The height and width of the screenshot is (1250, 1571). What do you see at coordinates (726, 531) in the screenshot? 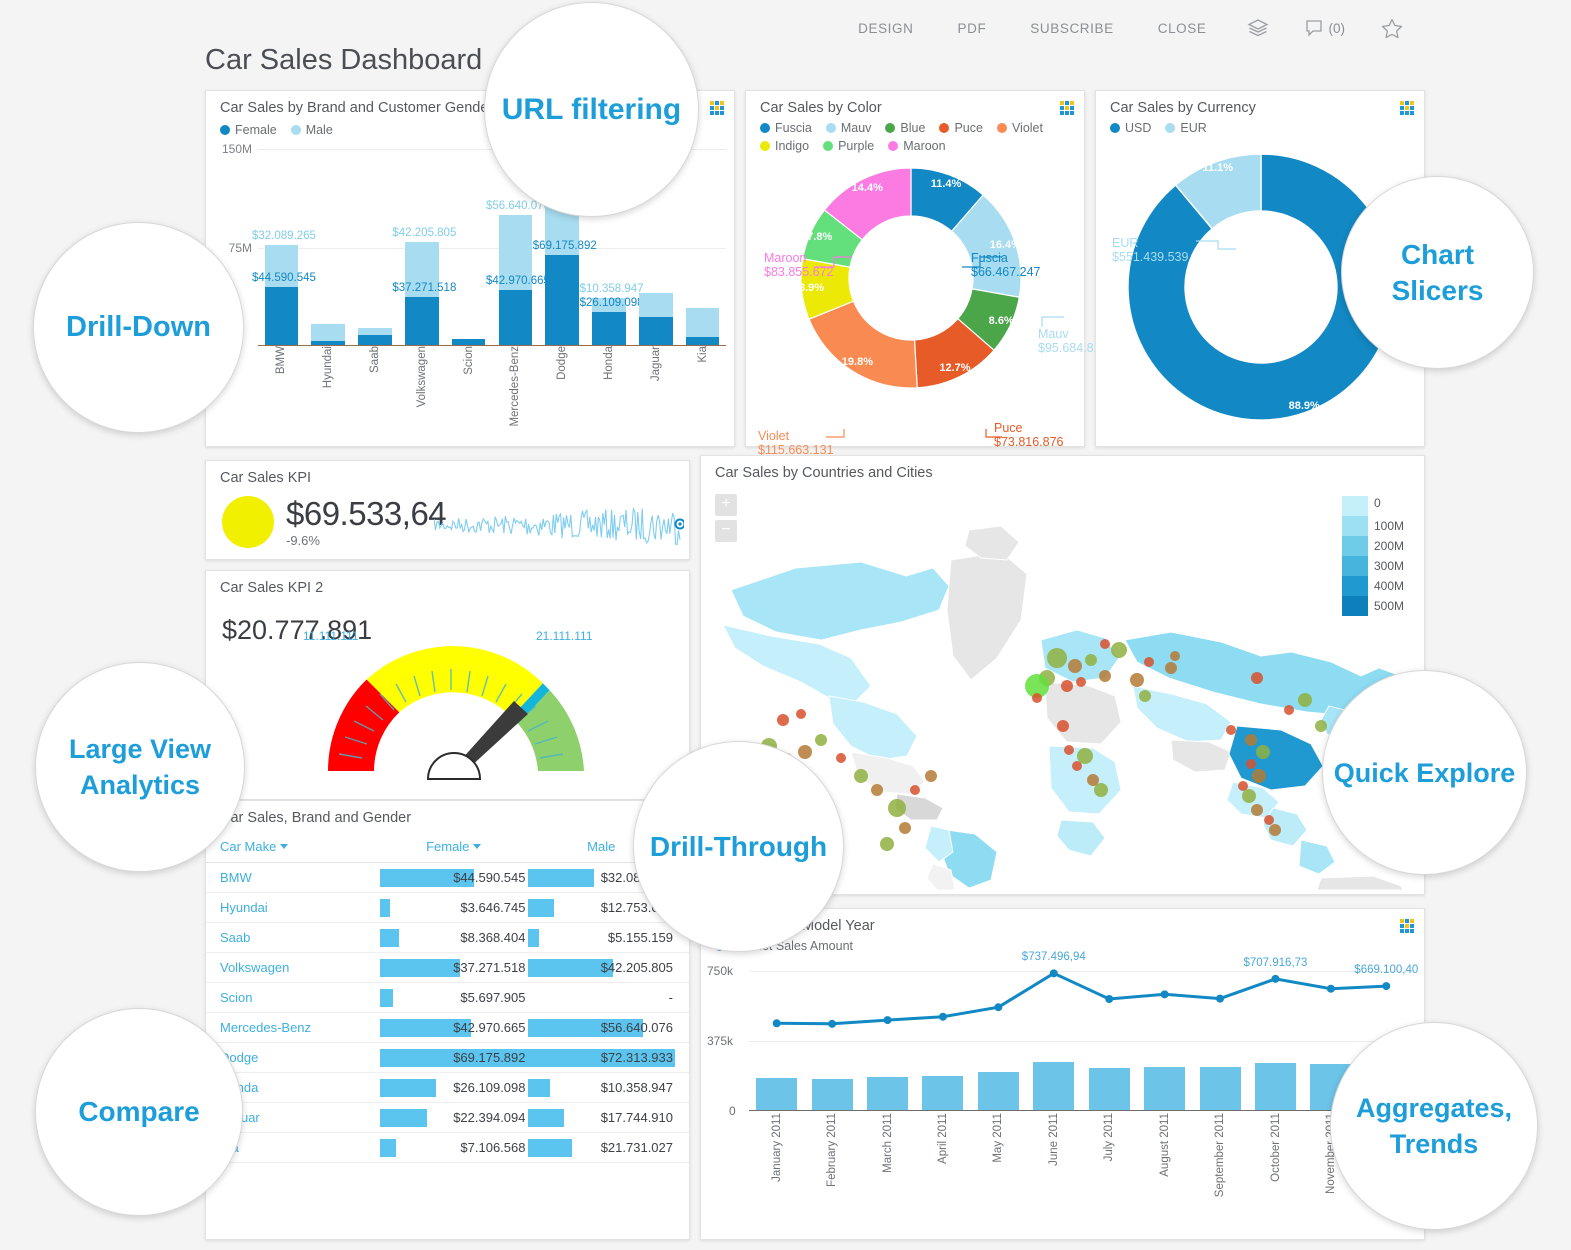
I see `map-zoom-out-button: −` at bounding box center [726, 531].